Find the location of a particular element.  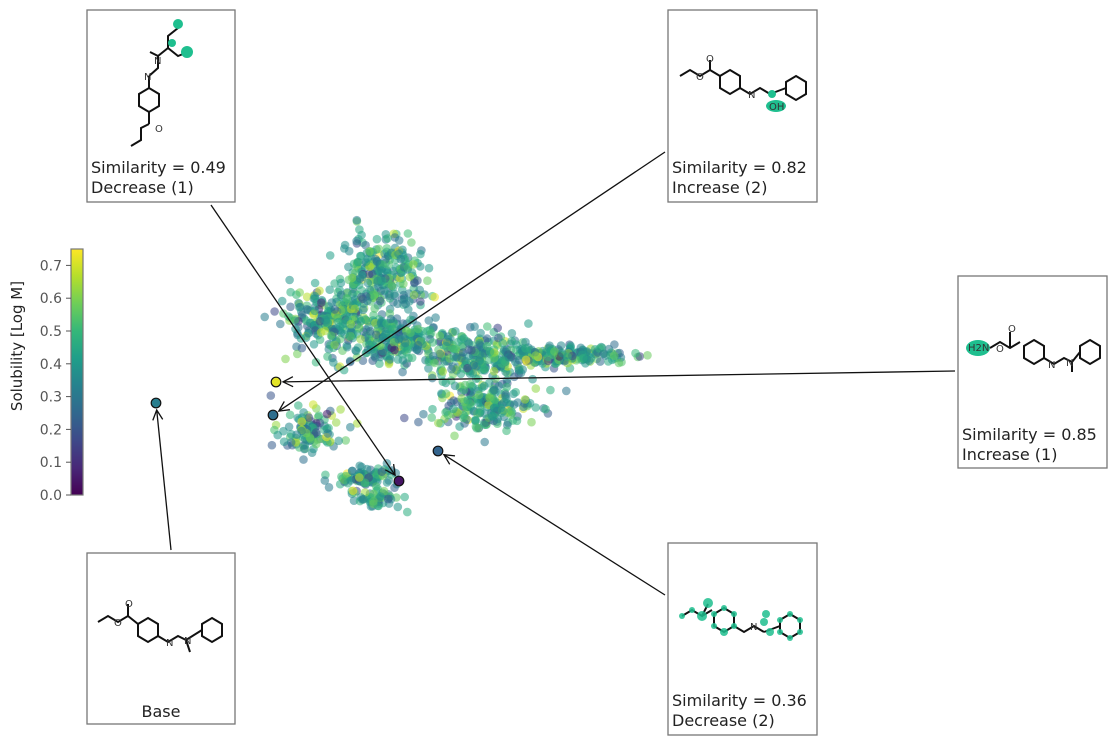

colorbar-tick-label: 0.2 is located at coordinates (51, 430).